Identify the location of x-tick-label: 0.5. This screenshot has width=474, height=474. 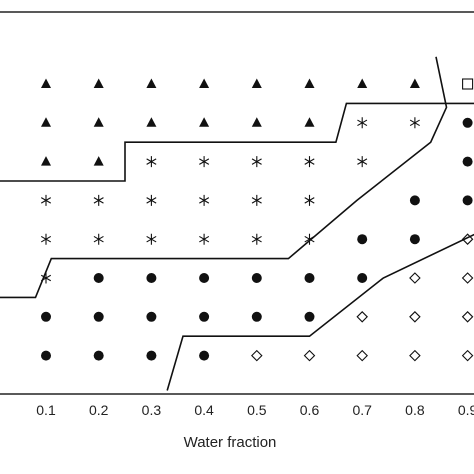
(257, 410).